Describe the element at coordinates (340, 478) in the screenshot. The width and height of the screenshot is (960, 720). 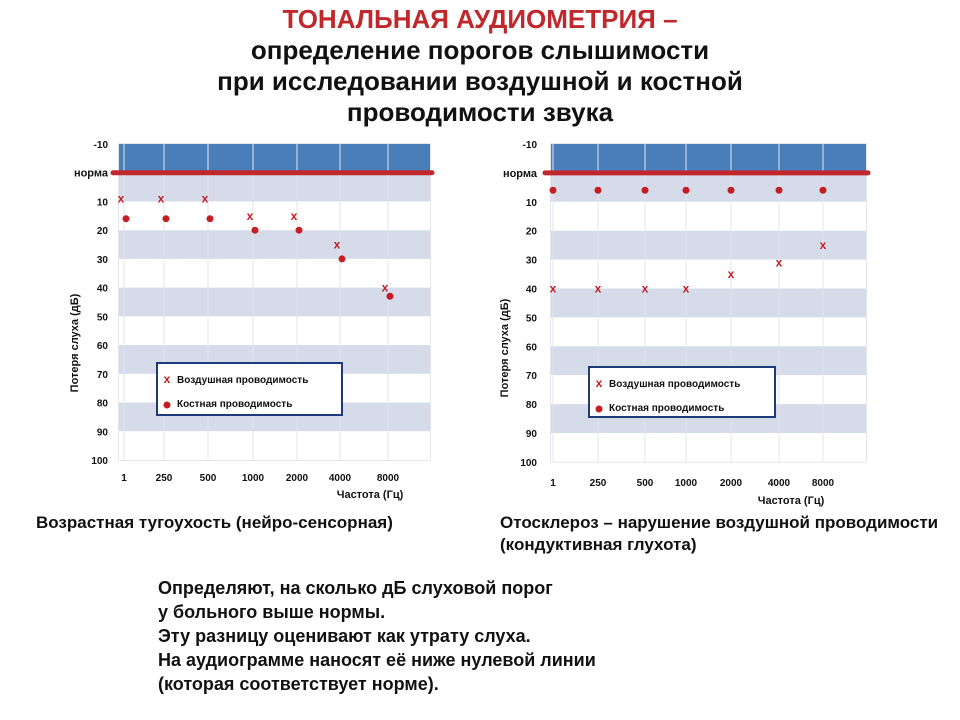
I see `left-x-tick-label: 4000` at that location.